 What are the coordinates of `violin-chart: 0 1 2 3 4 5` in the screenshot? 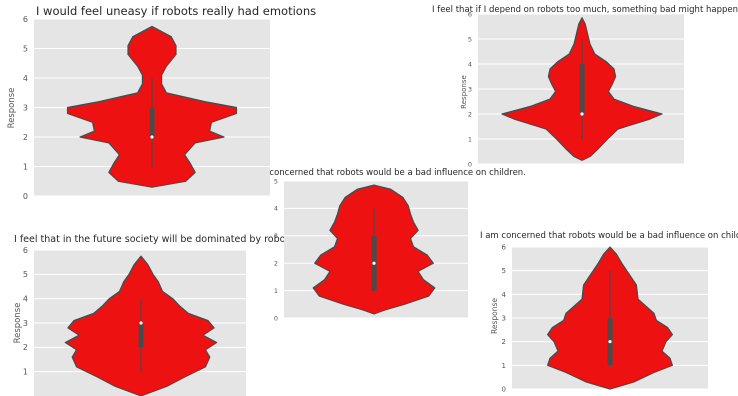 It's located at (371, 249).